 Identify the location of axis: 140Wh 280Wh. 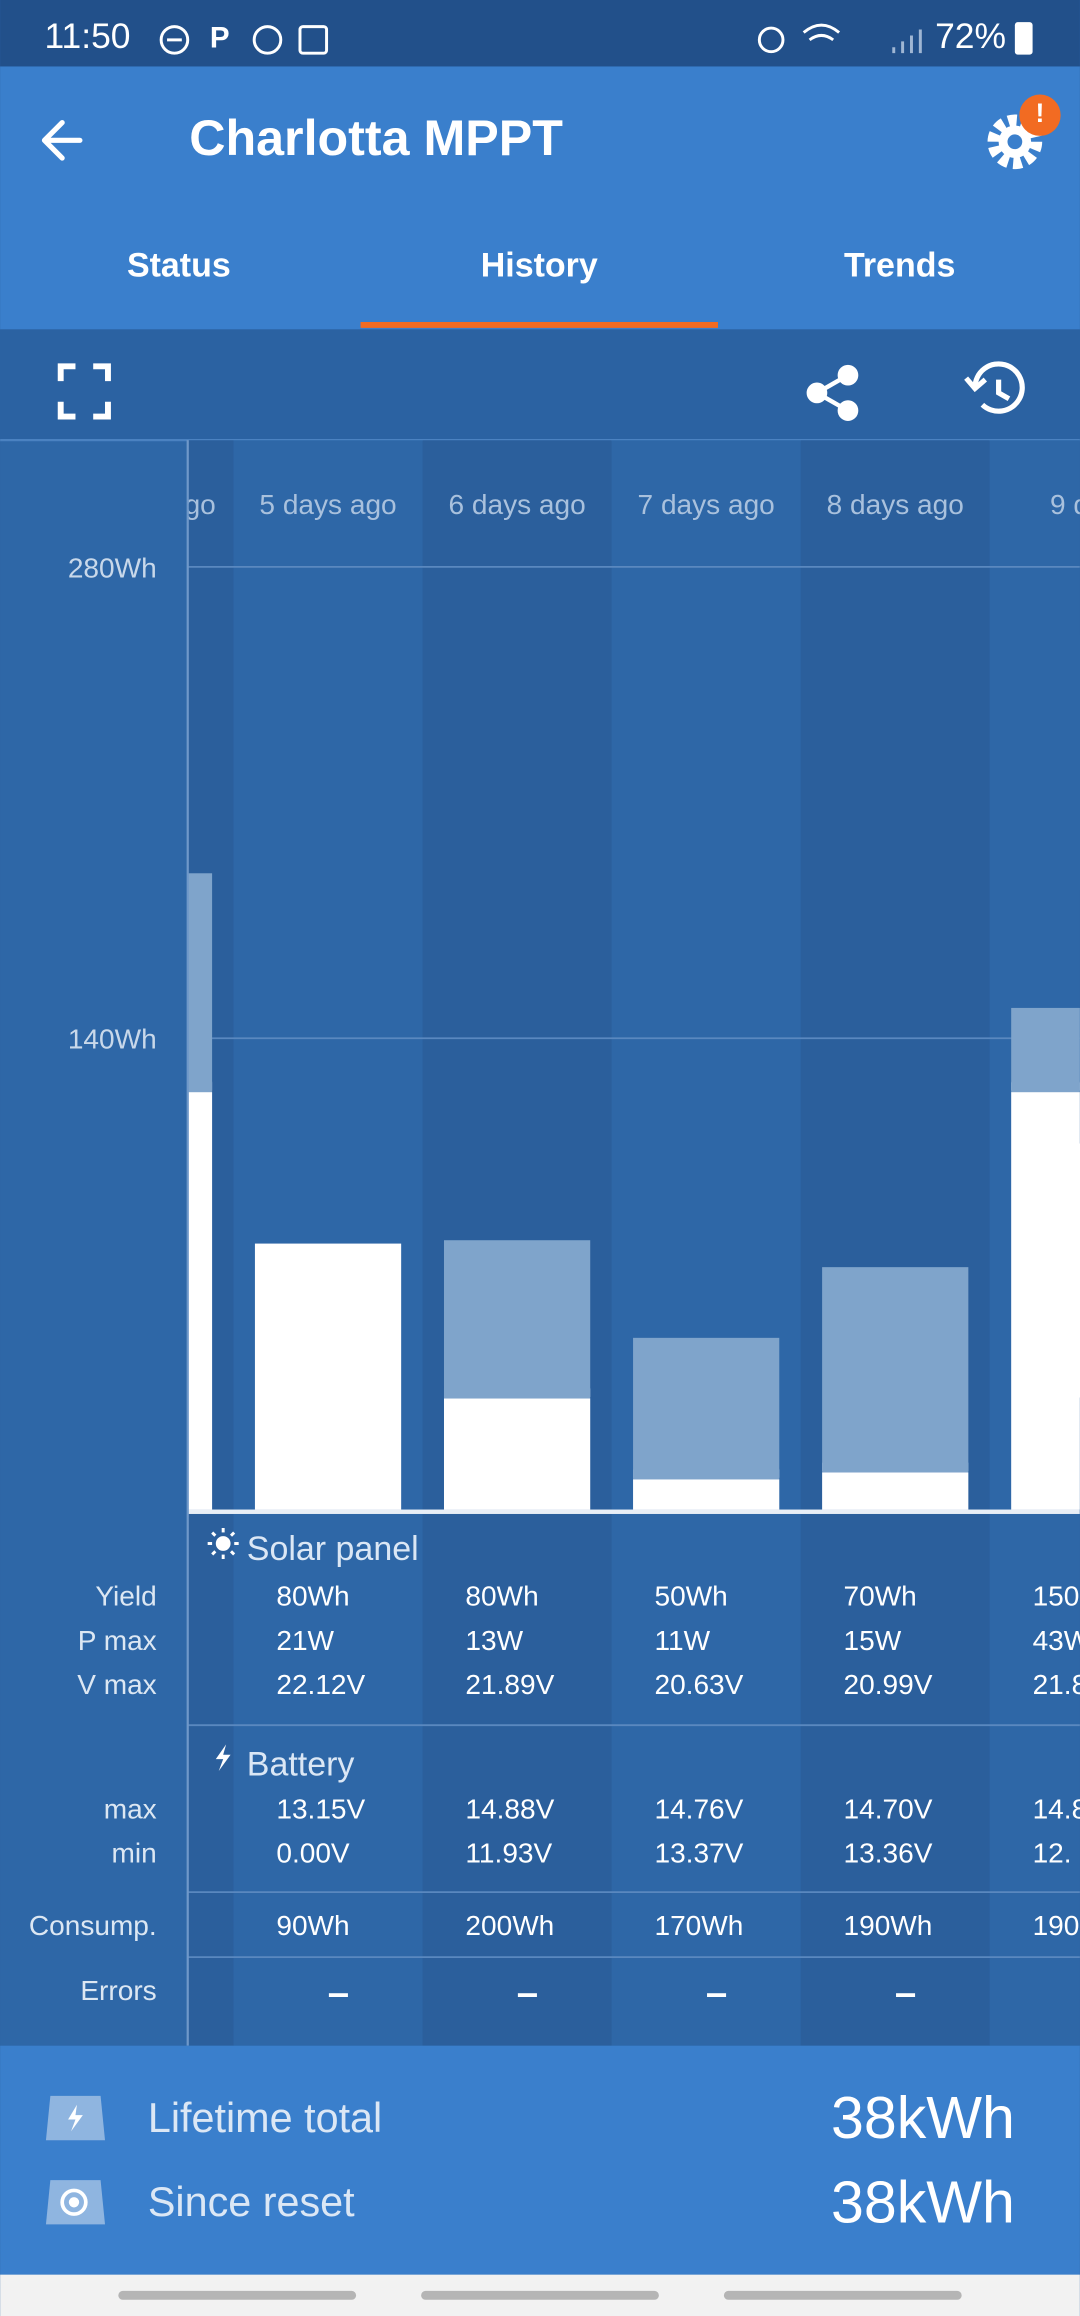
(112, 803).